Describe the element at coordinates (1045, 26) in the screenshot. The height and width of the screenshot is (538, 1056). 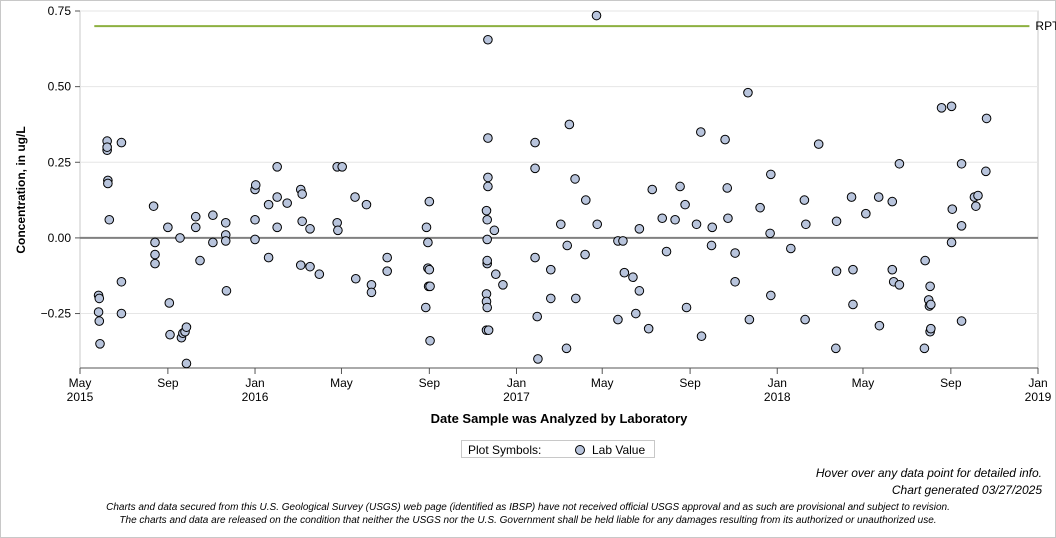
I see `rpt-level-label: RPT Level` at that location.